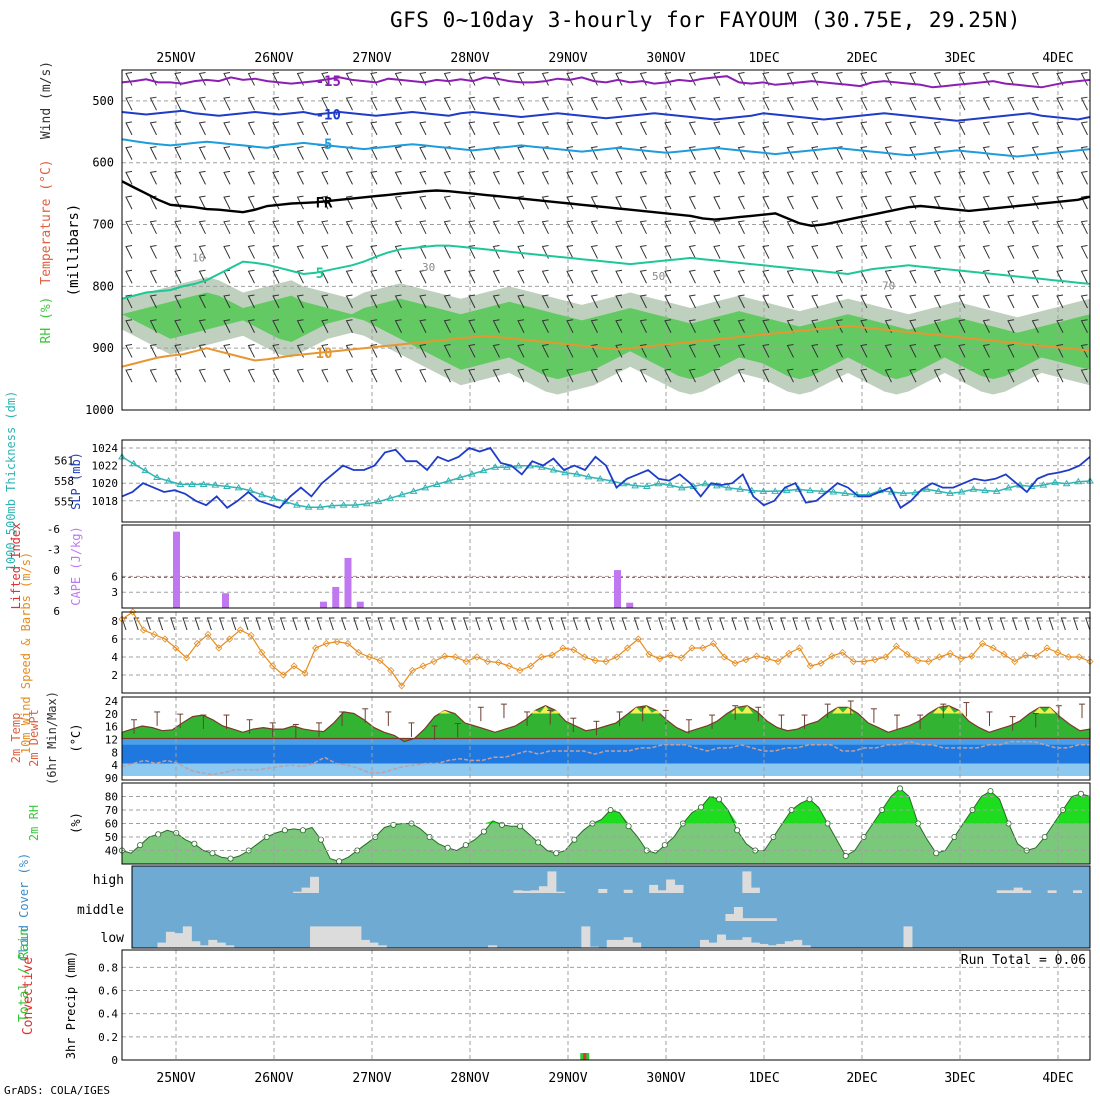 The width and height of the screenshot is (1100, 1100). What do you see at coordinates (175, 1078) in the screenshot?
I see `date-label-bottom: 25NOV` at bounding box center [175, 1078].